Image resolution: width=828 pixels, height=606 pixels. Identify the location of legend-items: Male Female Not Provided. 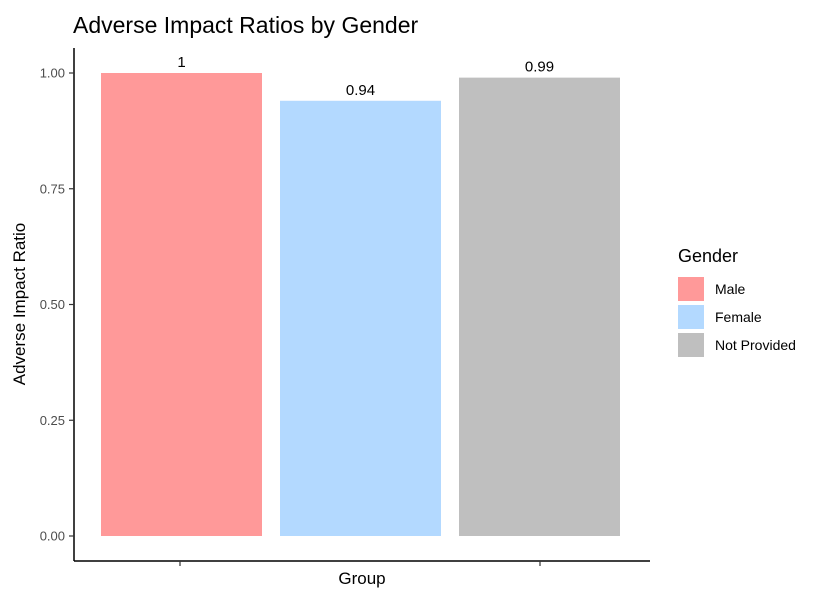
(737, 317).